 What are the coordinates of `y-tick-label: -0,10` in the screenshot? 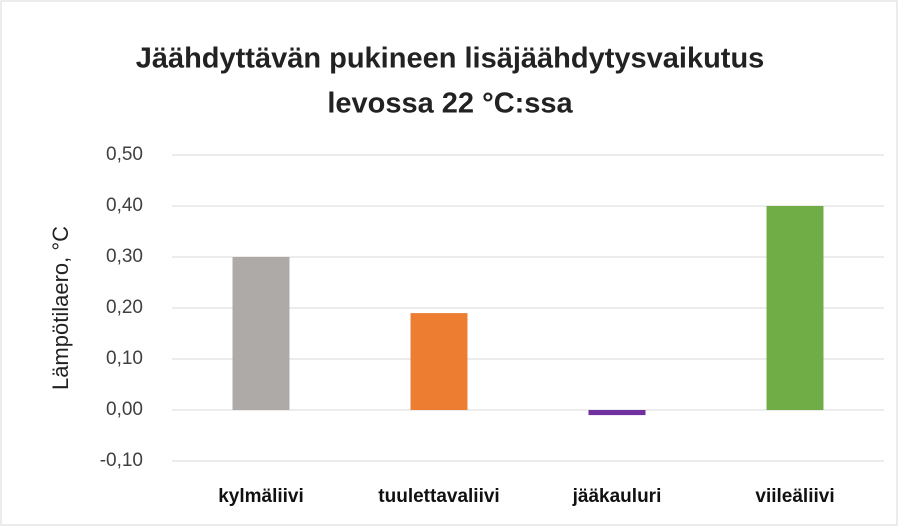 It's located at (121, 460).